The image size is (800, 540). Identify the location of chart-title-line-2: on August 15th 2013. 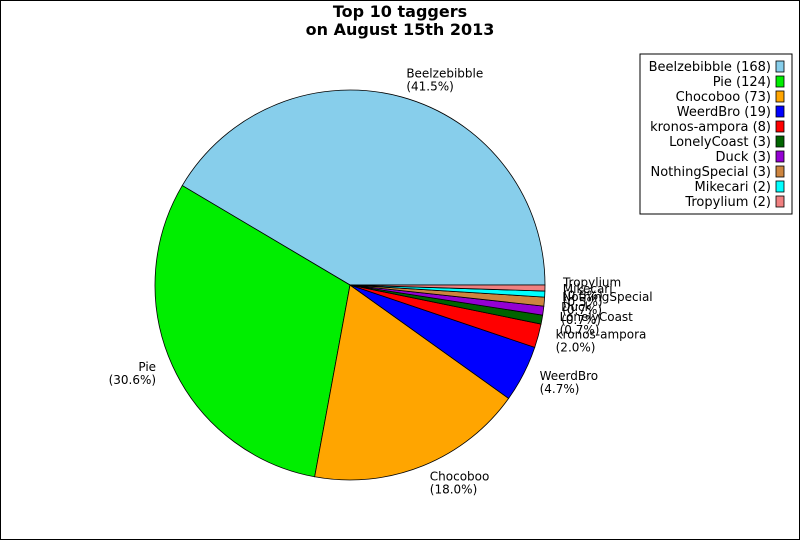
(400, 29).